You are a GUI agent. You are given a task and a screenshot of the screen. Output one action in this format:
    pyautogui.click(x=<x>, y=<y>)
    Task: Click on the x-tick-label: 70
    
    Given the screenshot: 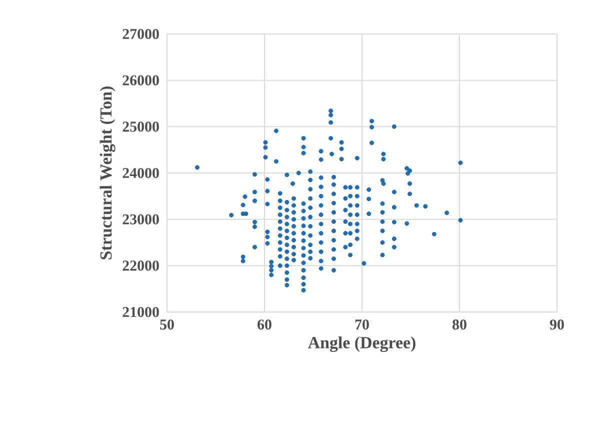 What is the action you would take?
    pyautogui.click(x=362, y=325)
    